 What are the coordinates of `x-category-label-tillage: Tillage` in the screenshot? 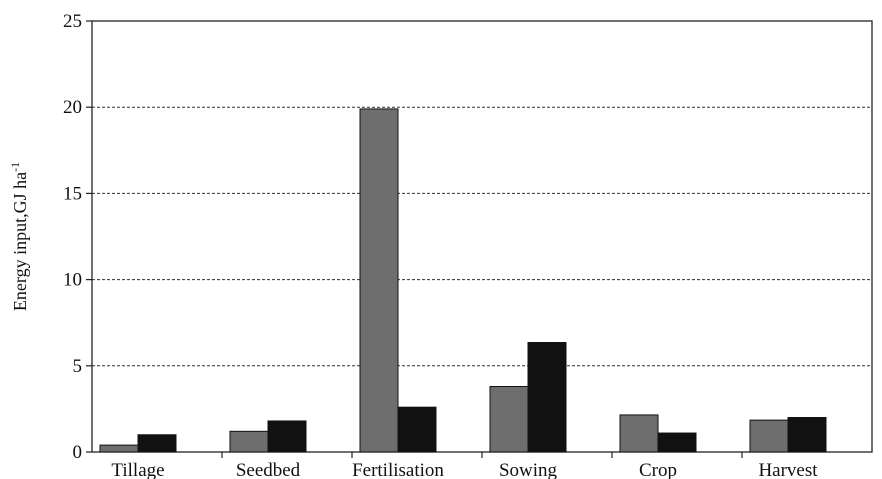 It's located at (137, 469).